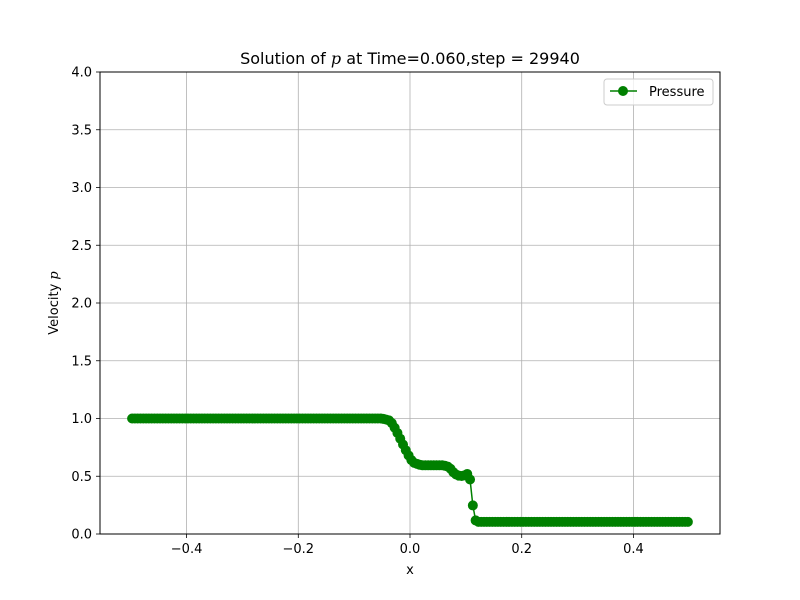 The height and width of the screenshot is (600, 800). I want to click on y-tick-label: 1.0, so click(81, 419).